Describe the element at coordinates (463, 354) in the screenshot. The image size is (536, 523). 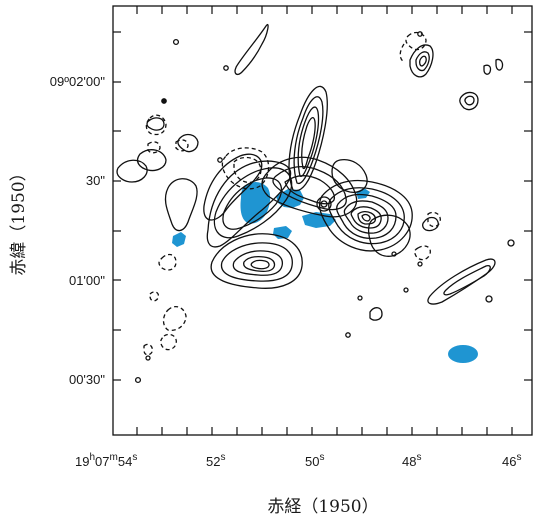
I see `beam-ellipse` at that location.